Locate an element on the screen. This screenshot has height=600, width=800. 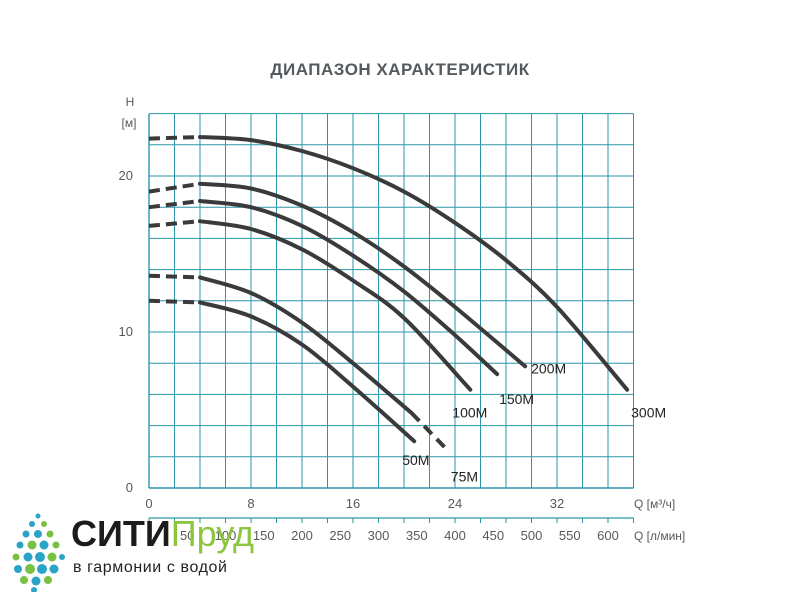
series-label-50M: 50M is located at coordinates (415, 460).